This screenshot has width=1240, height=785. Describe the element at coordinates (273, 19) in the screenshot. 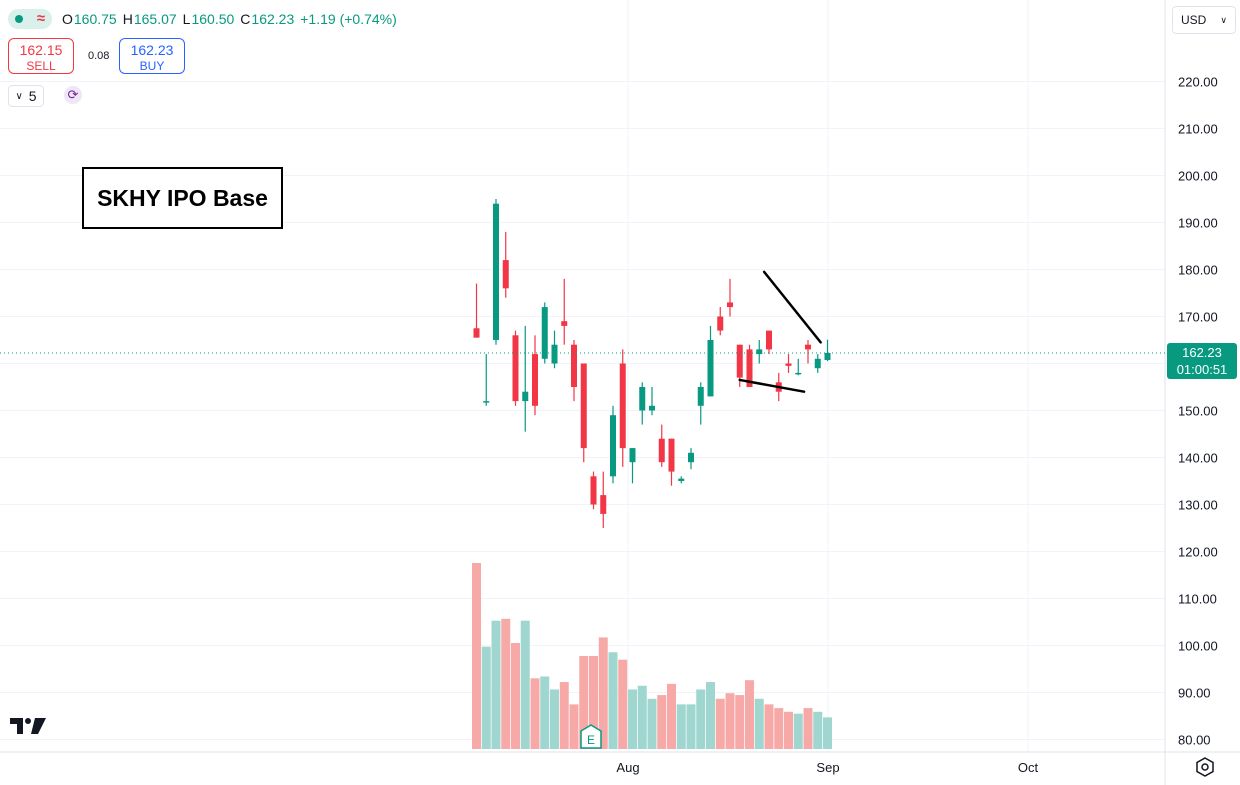

I see `close-value: 162.23` at that location.